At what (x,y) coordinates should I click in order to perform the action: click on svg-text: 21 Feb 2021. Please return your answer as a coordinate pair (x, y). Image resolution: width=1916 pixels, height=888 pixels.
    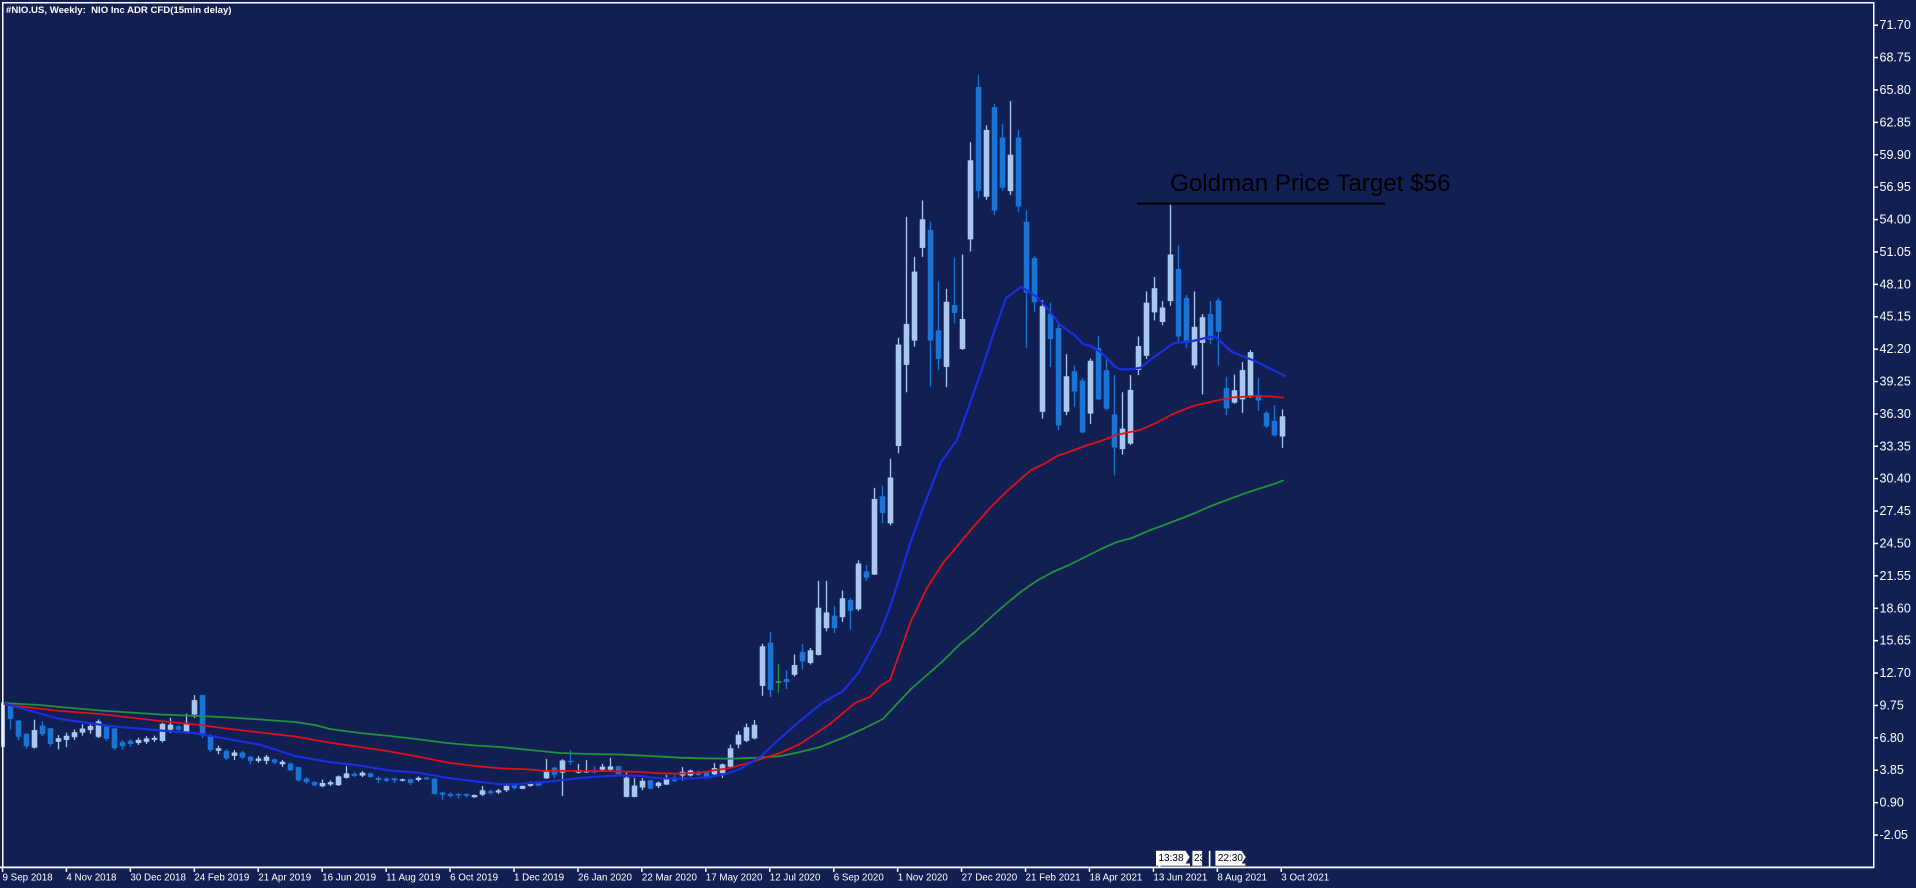
    Looking at the image, I should click on (1053, 878).